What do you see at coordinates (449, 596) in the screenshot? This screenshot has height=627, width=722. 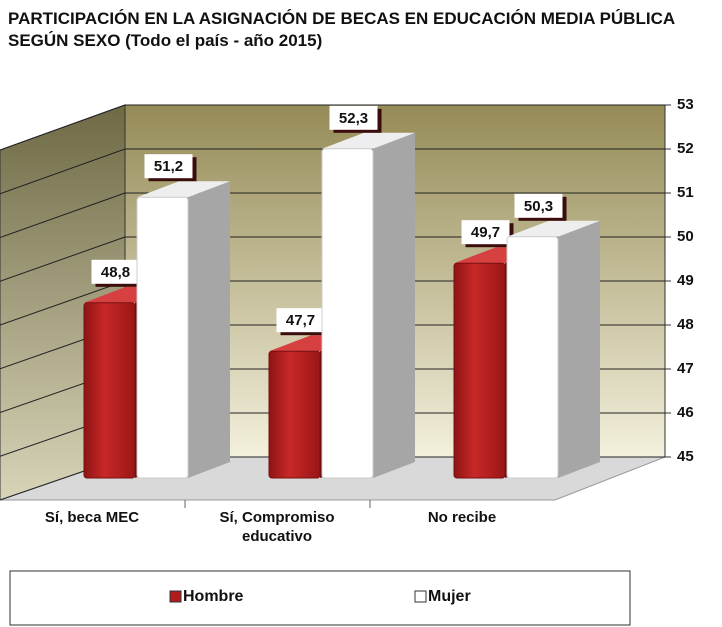 I see `legend-label: Mujer` at bounding box center [449, 596].